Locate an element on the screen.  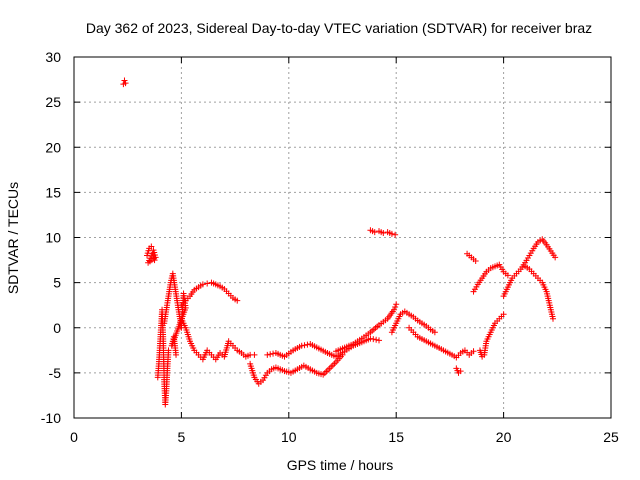
x-tick-label: 15 is located at coordinates (396, 437).